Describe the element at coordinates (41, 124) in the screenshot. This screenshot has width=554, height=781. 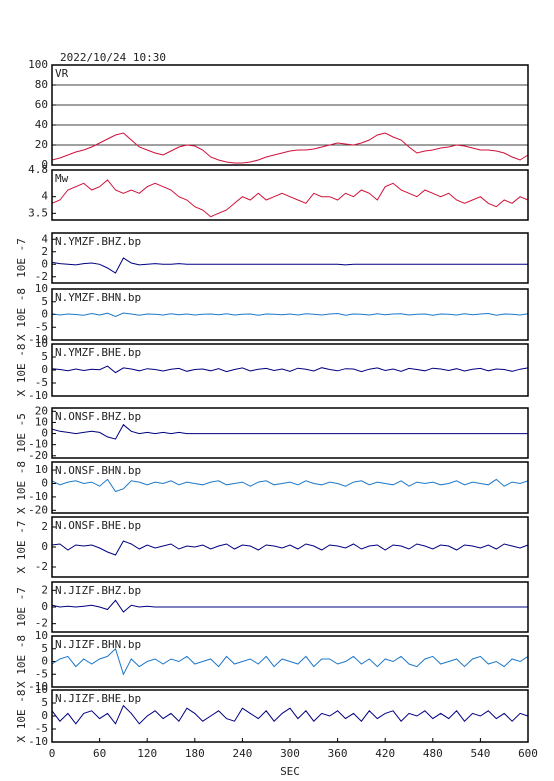
I see `y-tick-label: 40` at that location.